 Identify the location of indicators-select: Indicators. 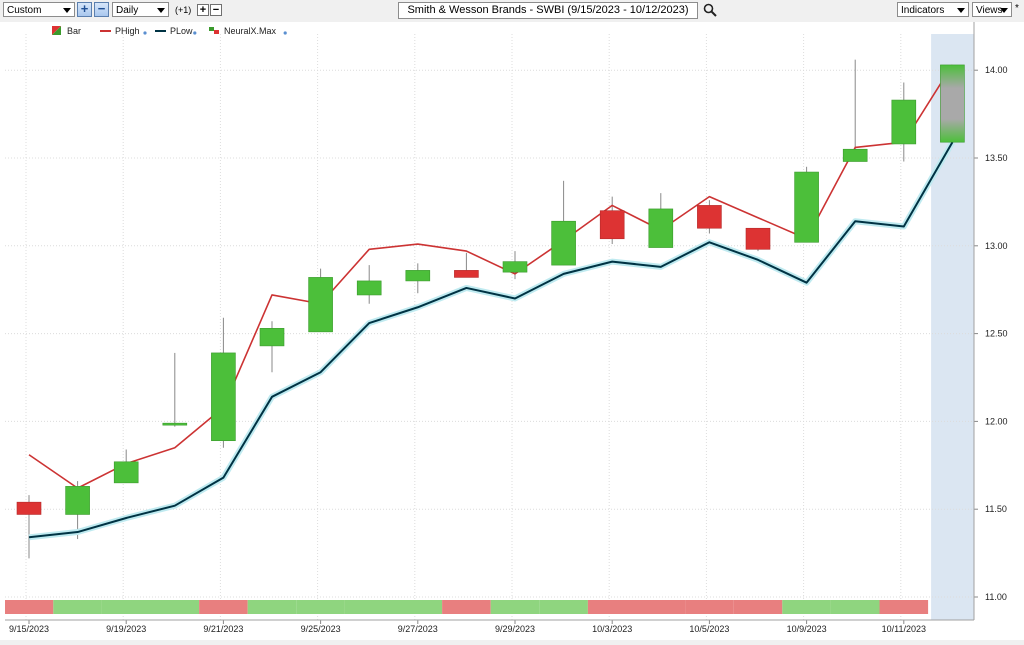
(933, 9).